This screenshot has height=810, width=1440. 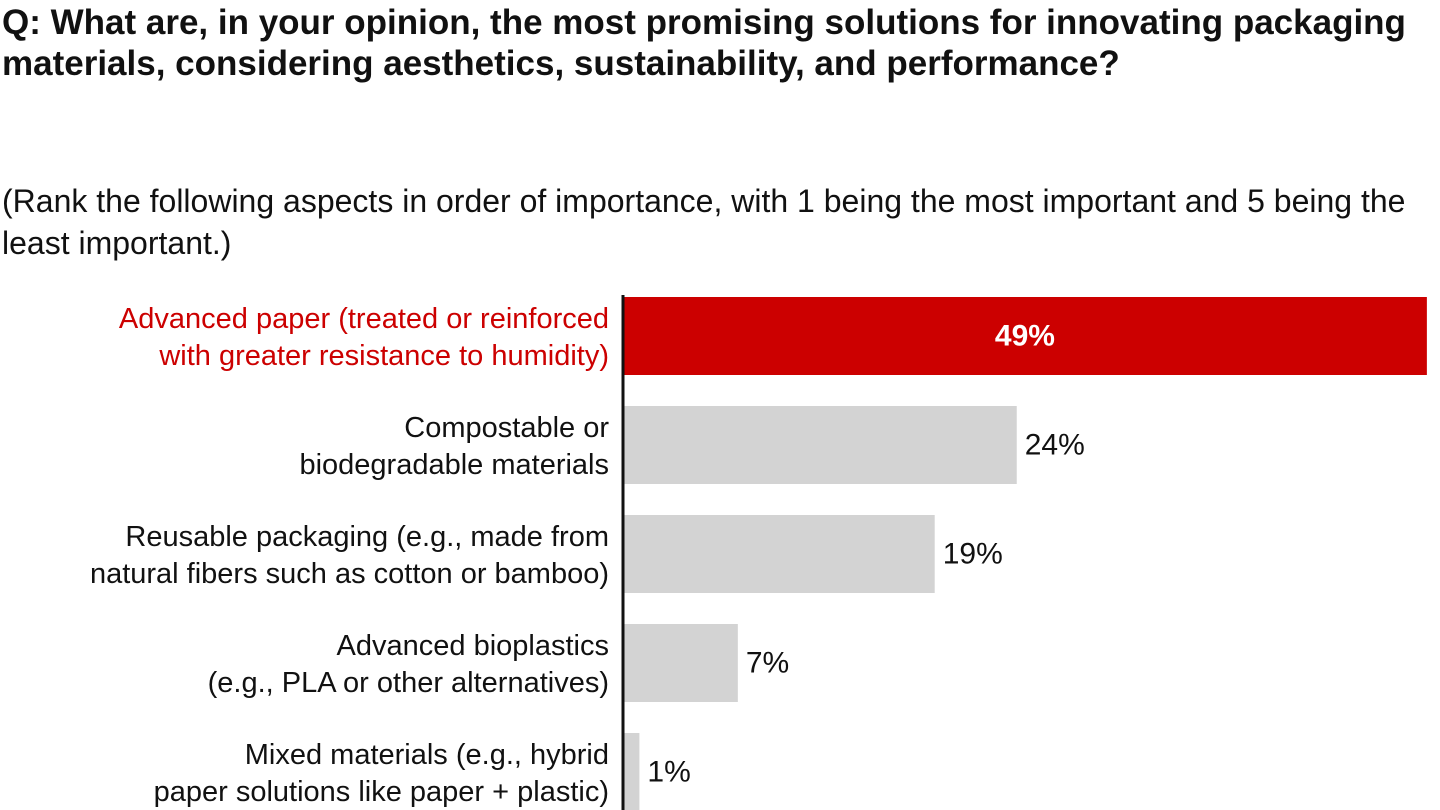 I want to click on category-label-line: Compostable or, so click(x=506, y=428).